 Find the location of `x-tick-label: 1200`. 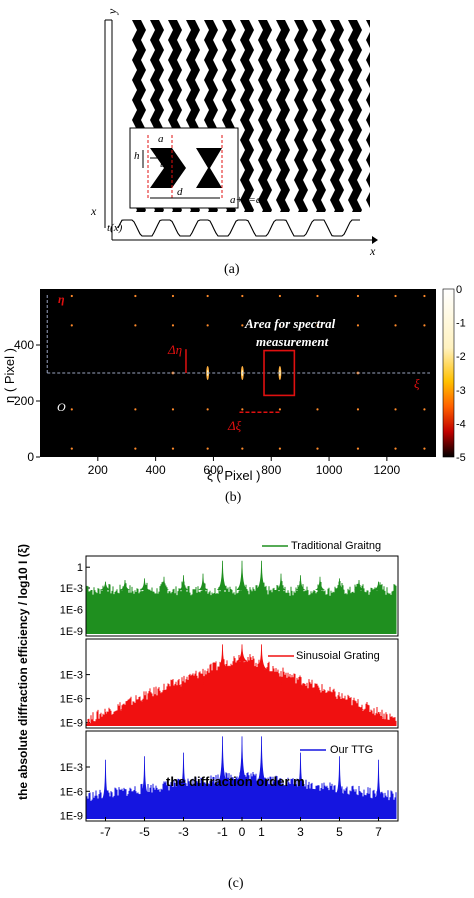

x-tick-label: 1200 is located at coordinates (387, 470).